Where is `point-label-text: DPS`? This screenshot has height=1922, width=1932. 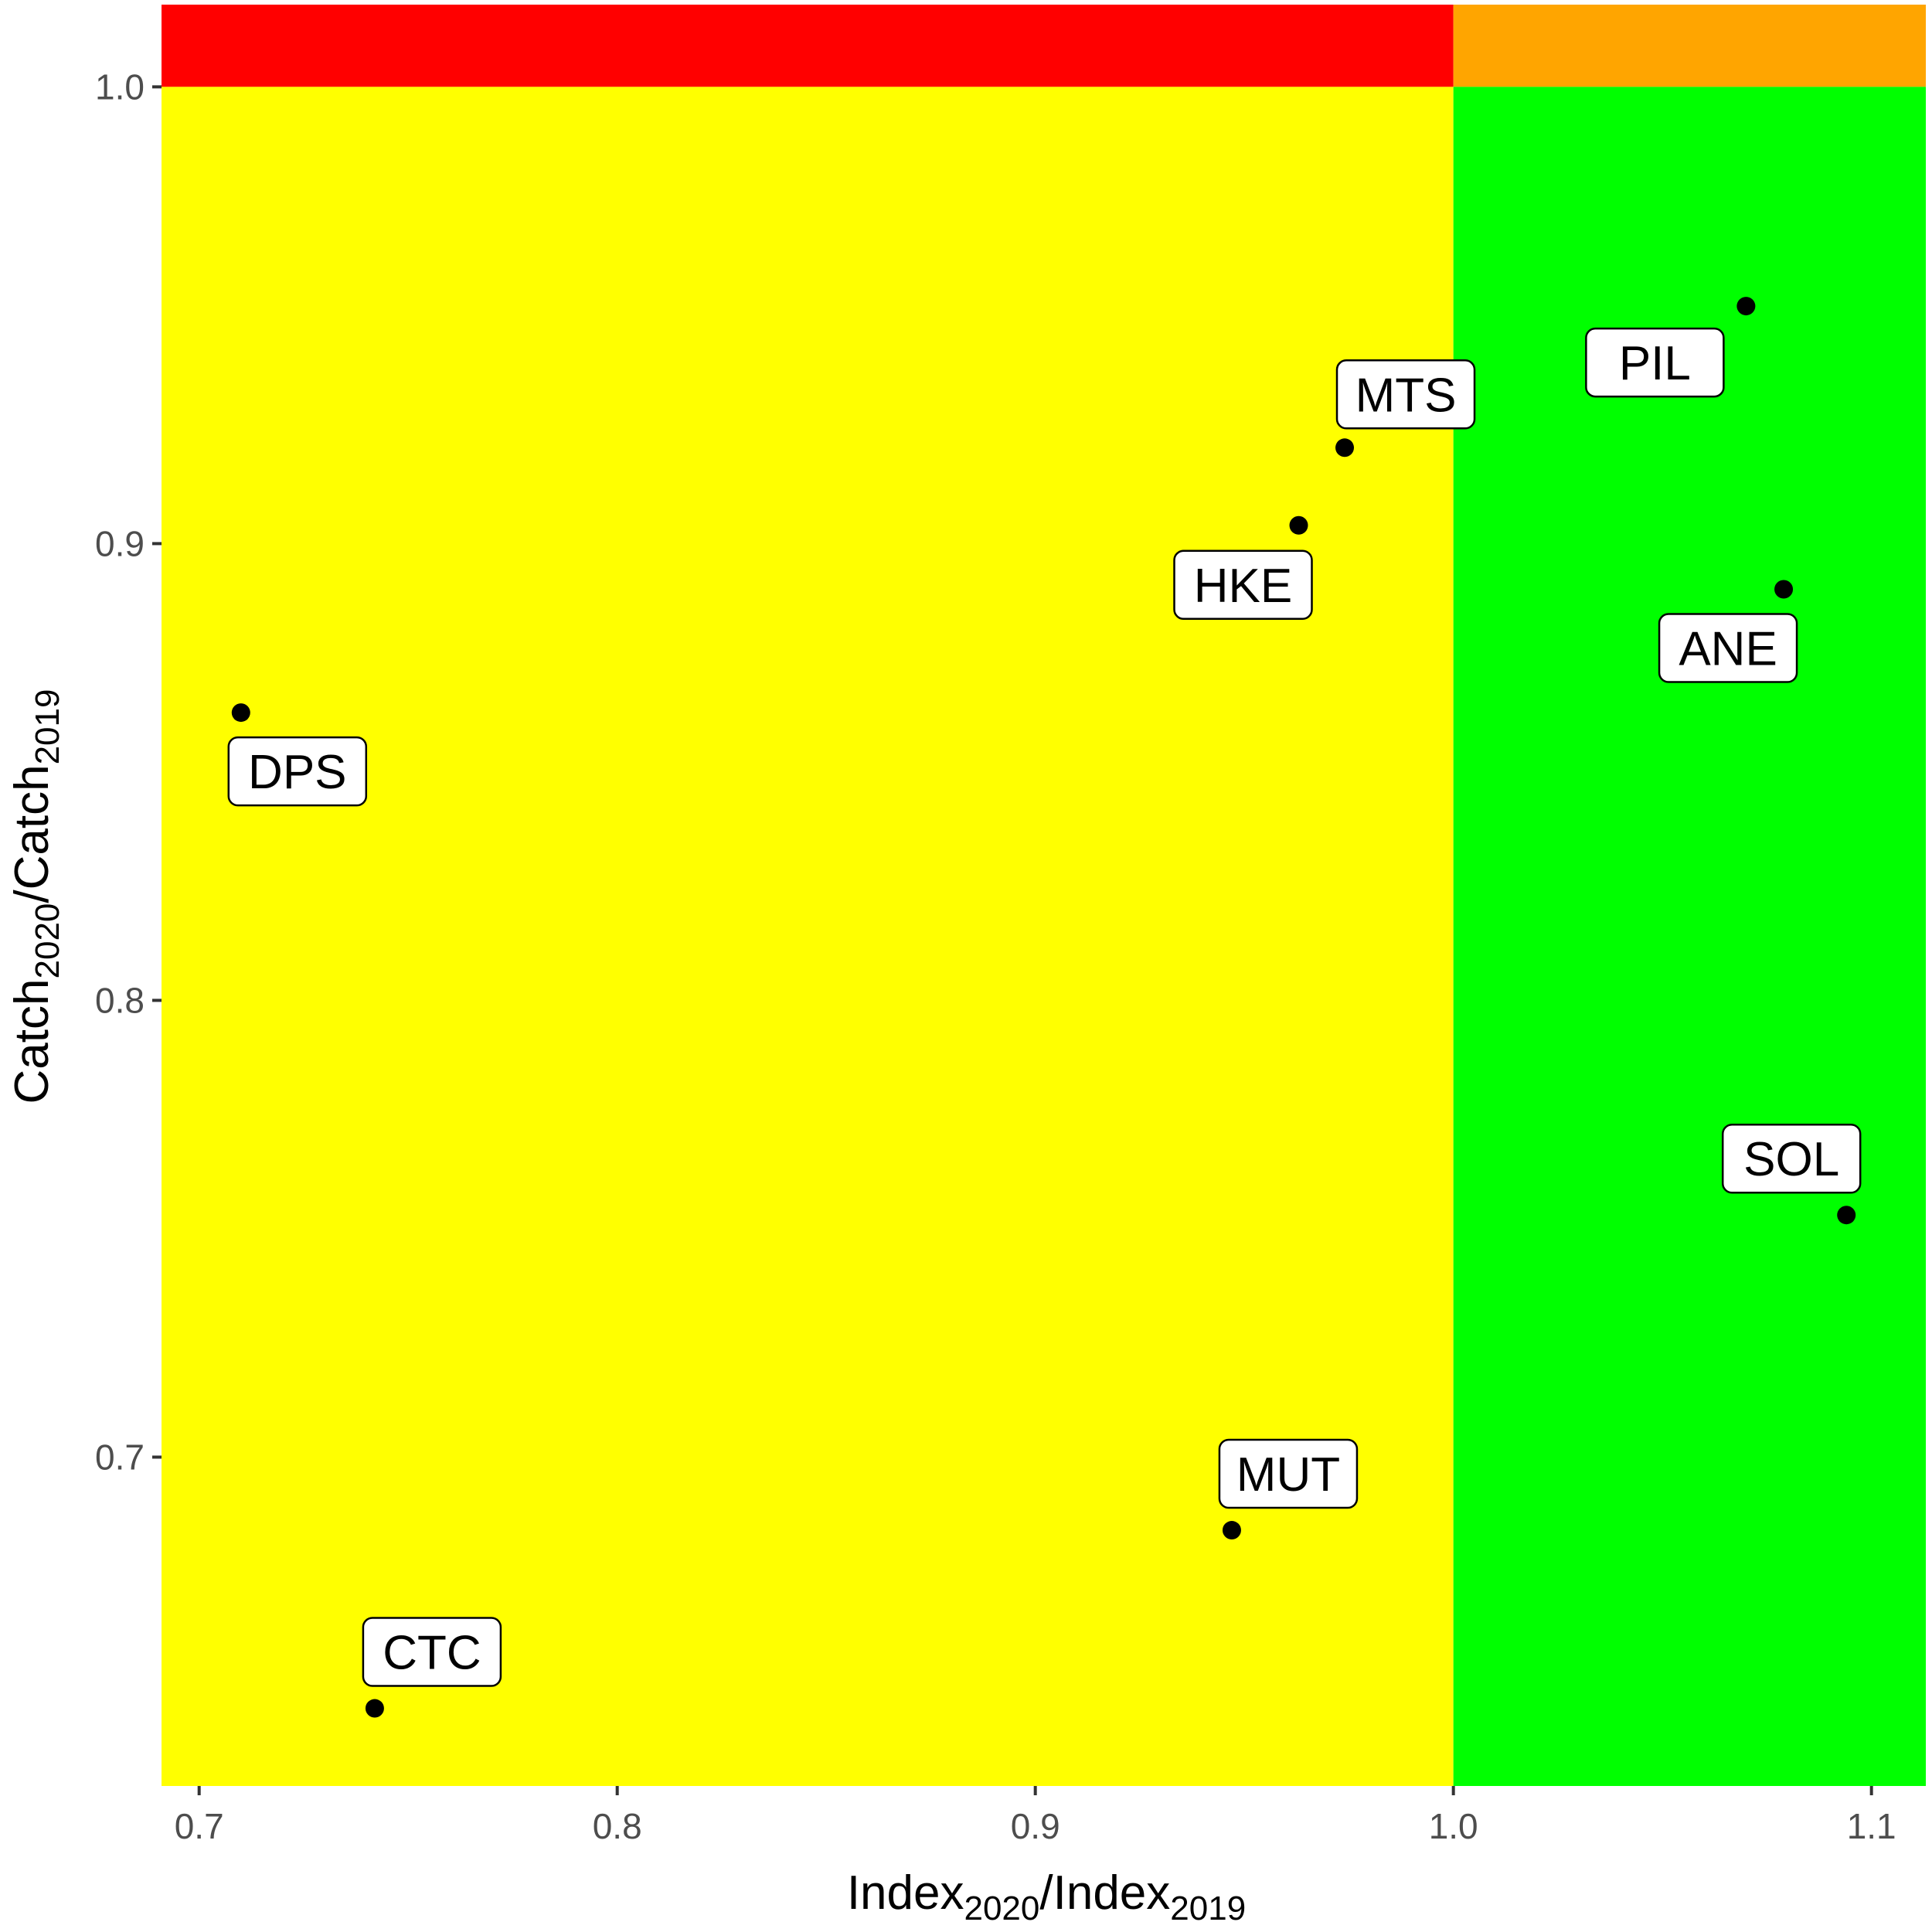 point-label-text: DPS is located at coordinates (297, 773).